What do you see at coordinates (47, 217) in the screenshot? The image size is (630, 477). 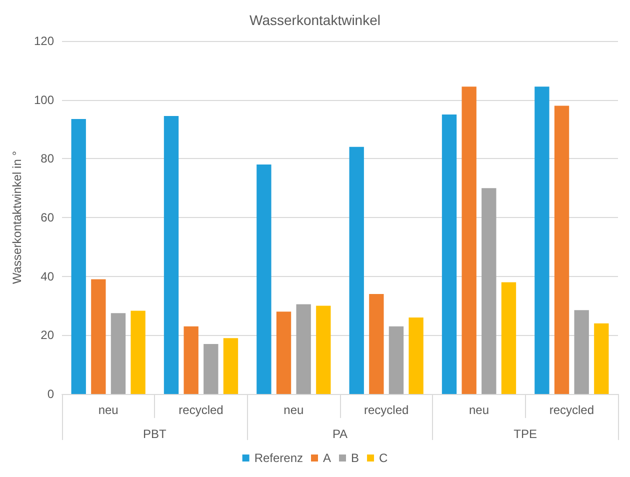 I see `y-tick-label: 60` at bounding box center [47, 217].